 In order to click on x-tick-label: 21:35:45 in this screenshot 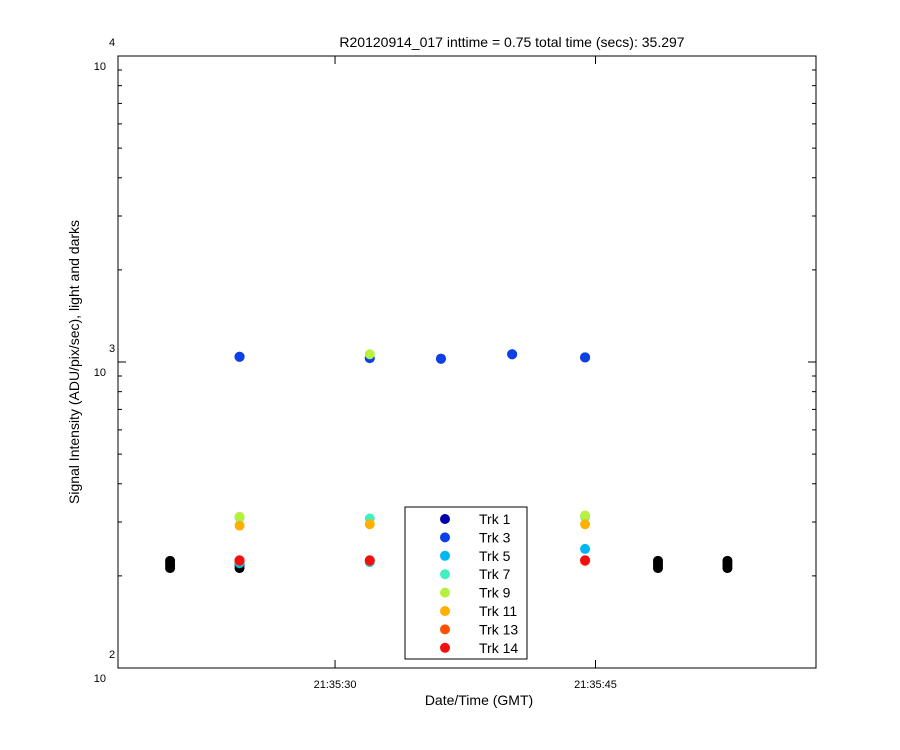, I will do `click(595, 685)`.